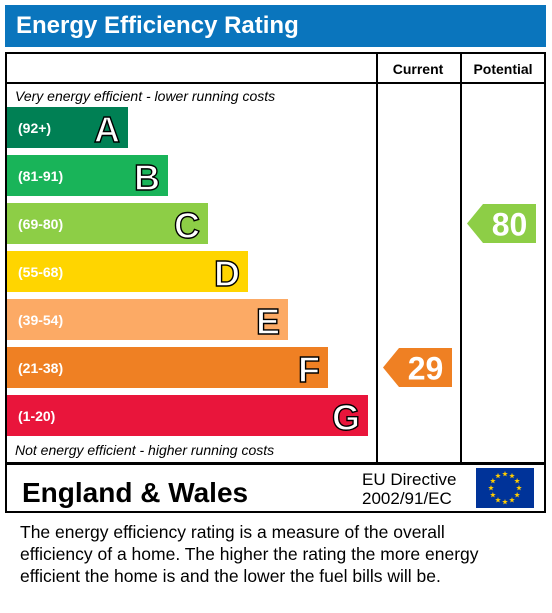  Describe the element at coordinates (40, 224) in the screenshot. I see `band-range: (69-80)` at that location.